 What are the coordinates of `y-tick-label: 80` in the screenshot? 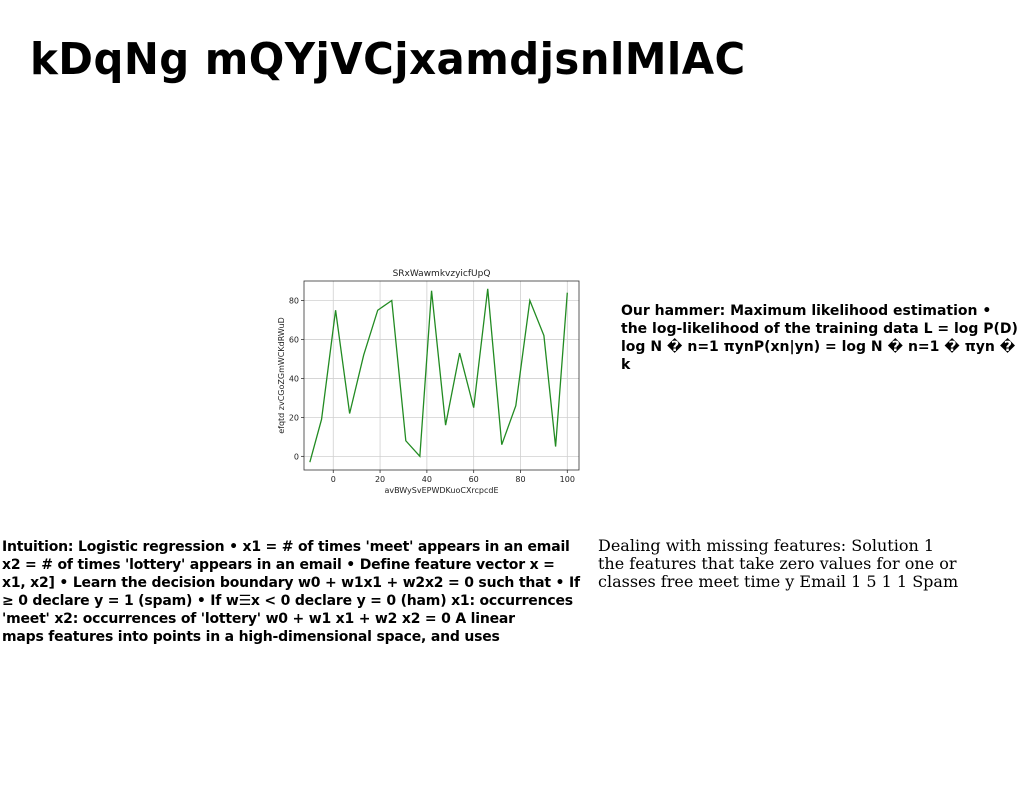 It's located at (294, 300).